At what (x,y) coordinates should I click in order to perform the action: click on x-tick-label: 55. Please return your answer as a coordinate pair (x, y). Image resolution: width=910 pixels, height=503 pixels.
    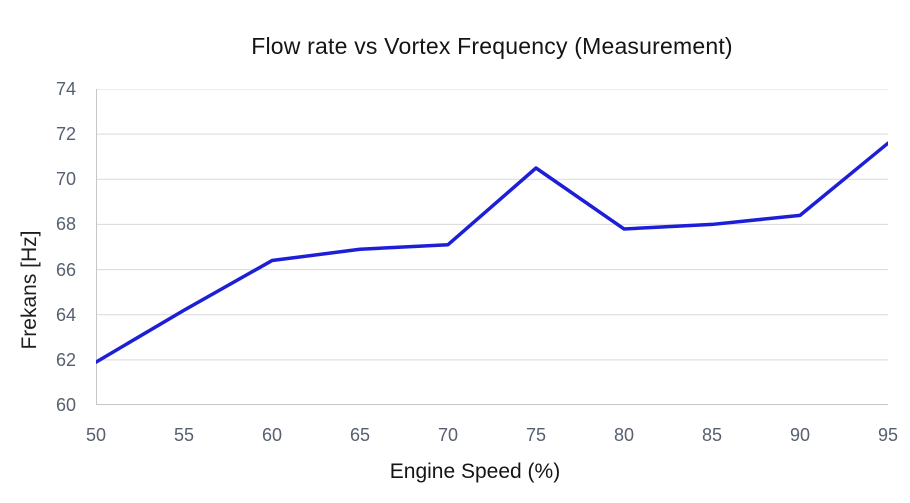
    Looking at the image, I should click on (184, 435).